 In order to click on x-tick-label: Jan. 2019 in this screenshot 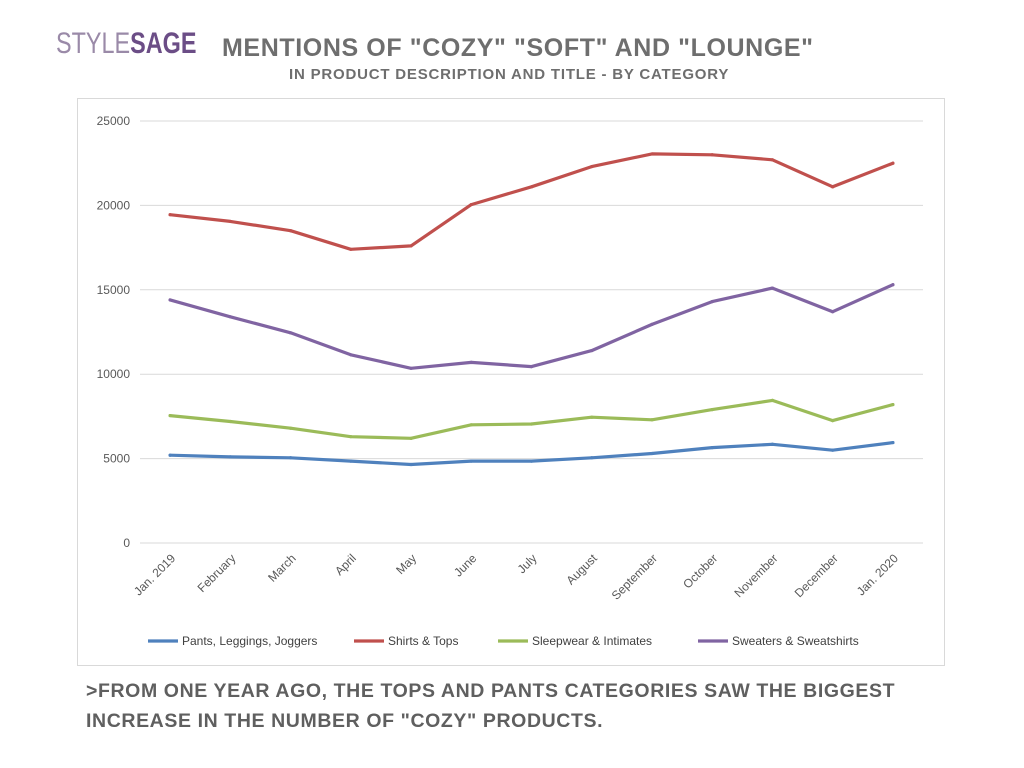, I will do `click(154, 574)`.